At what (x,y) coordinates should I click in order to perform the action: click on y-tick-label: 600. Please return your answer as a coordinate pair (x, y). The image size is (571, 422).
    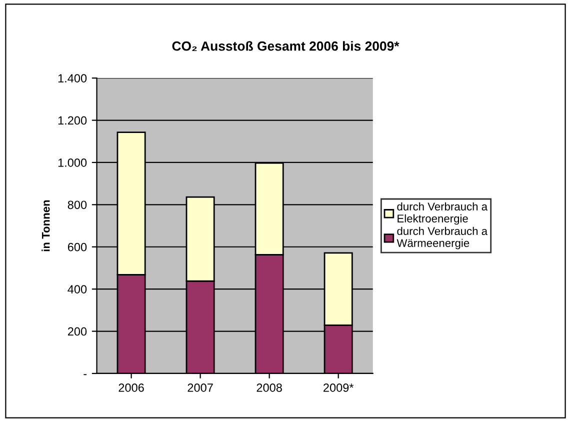
    Looking at the image, I should click on (77, 247).